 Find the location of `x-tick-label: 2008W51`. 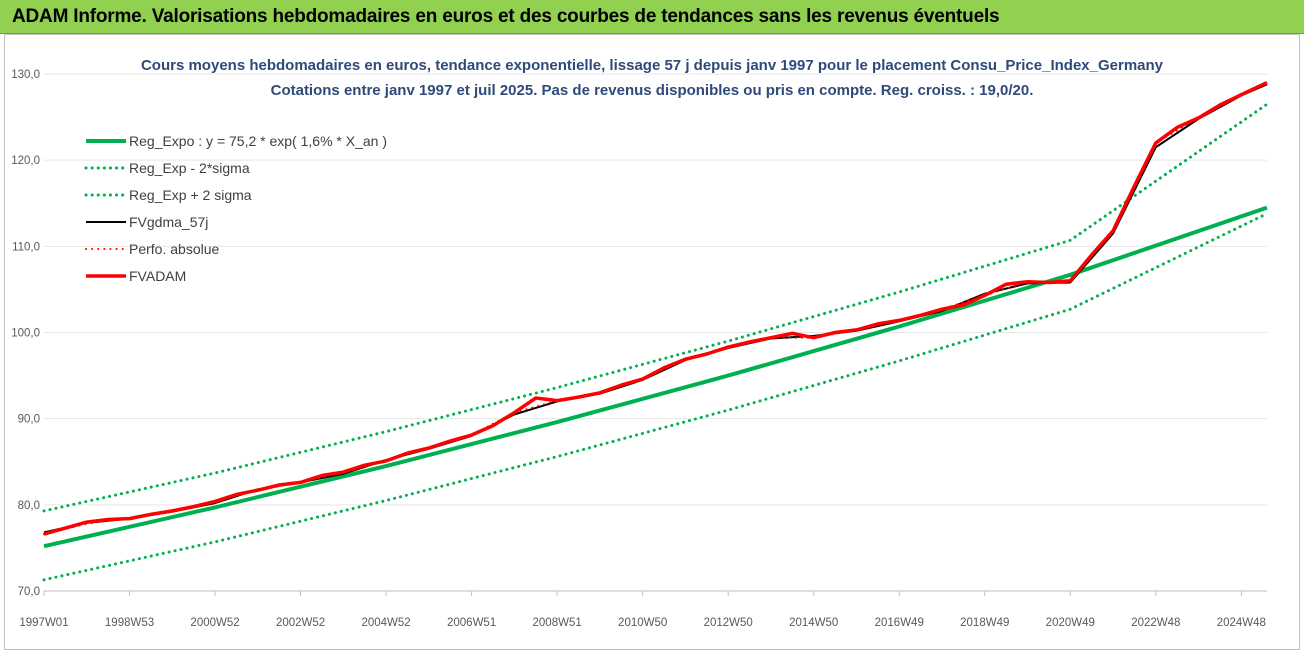

x-tick-label: 2008W51 is located at coordinates (557, 623).